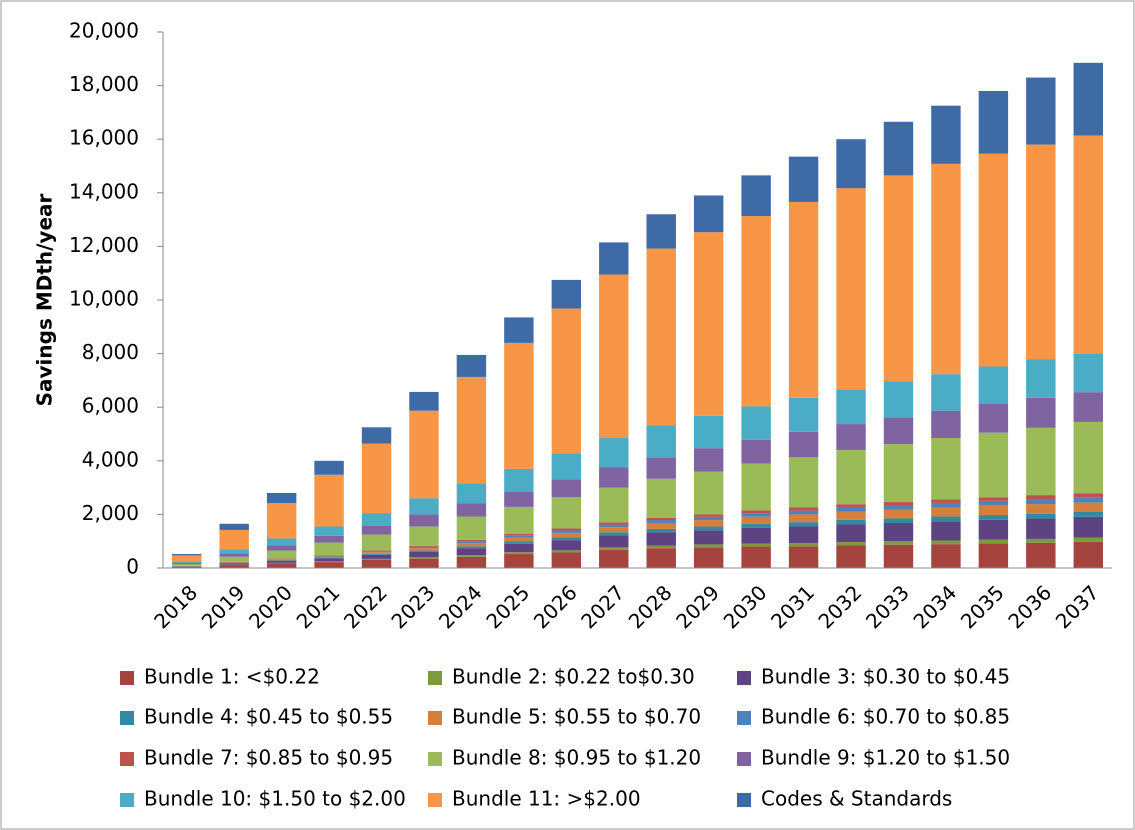 The image size is (1135, 830). What do you see at coordinates (268, 758) in the screenshot?
I see `legend-label: Bundle 7: $0.85 to $0.95` at bounding box center [268, 758].